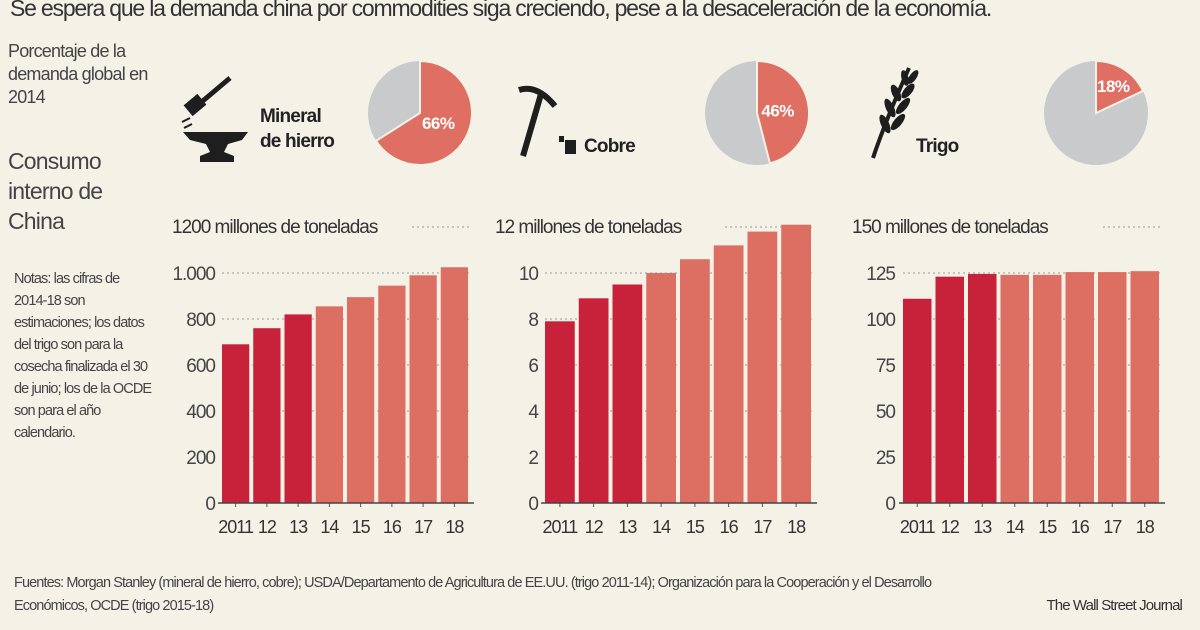 This screenshot has width=1200, height=630. Describe the element at coordinates (55, 191) in the screenshot. I see `bar-heading: Consumo interno de China` at that location.